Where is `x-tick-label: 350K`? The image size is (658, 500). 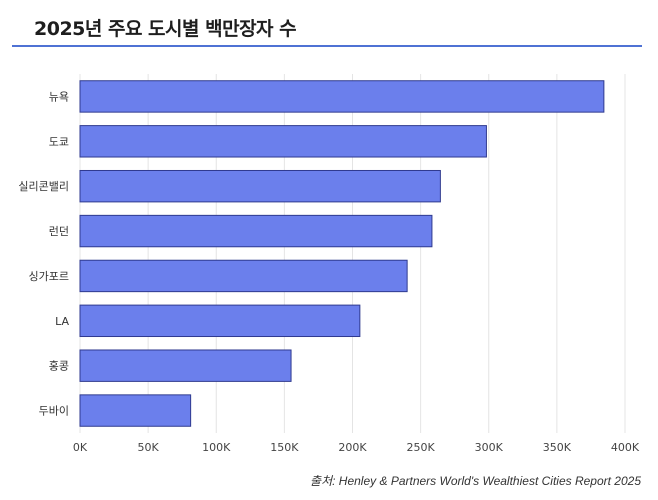 x-tick-label: 350K is located at coordinates (557, 447).